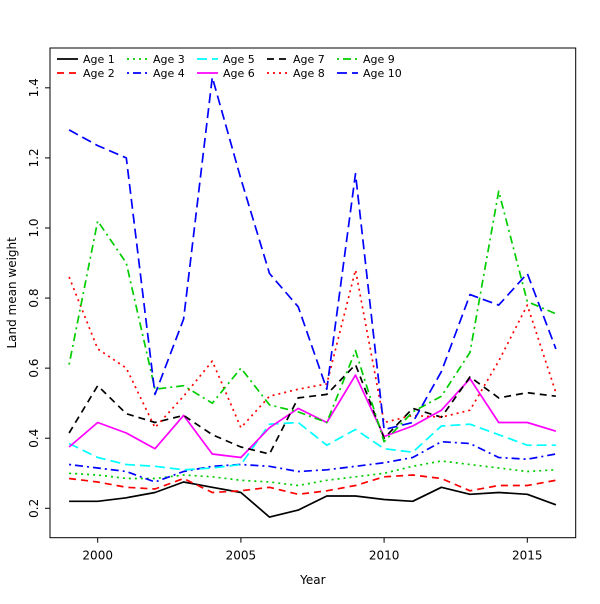  What do you see at coordinates (34, 157) in the screenshot?
I see `y-axis-tick-label: 1.2` at bounding box center [34, 157].